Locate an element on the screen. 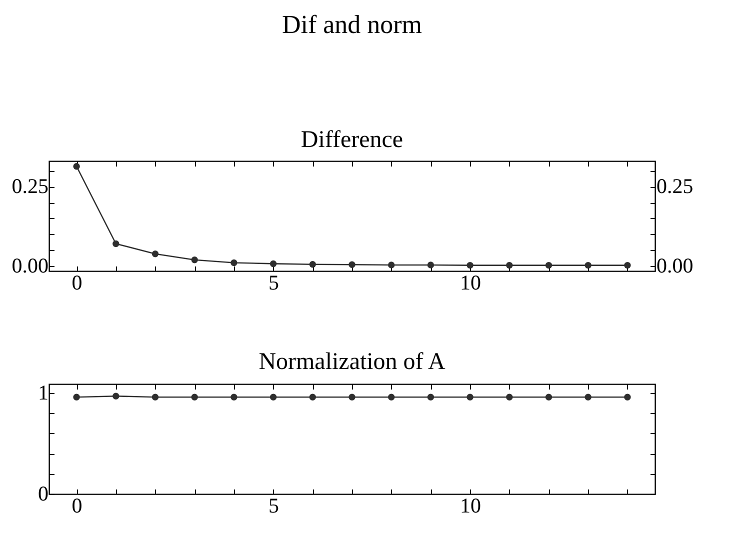 The height and width of the screenshot is (541, 750). y2-tick-label: 0.00 is located at coordinates (675, 265).